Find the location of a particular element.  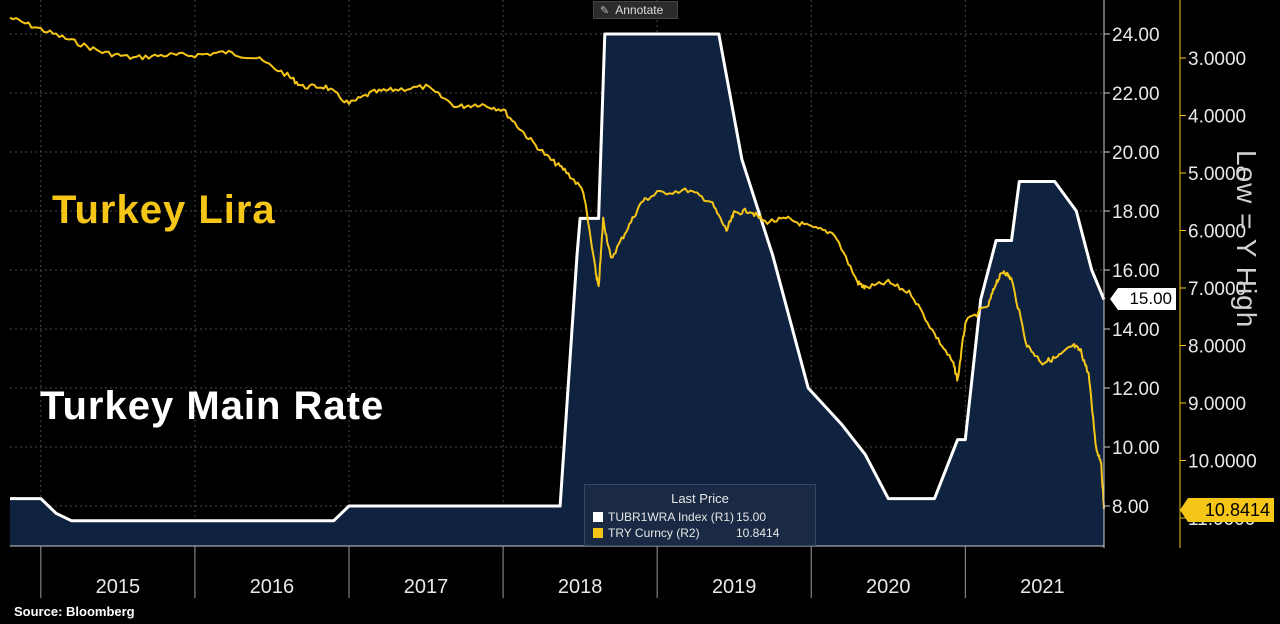

r1-tick-label-7: 22.00 is located at coordinates (1136, 94).